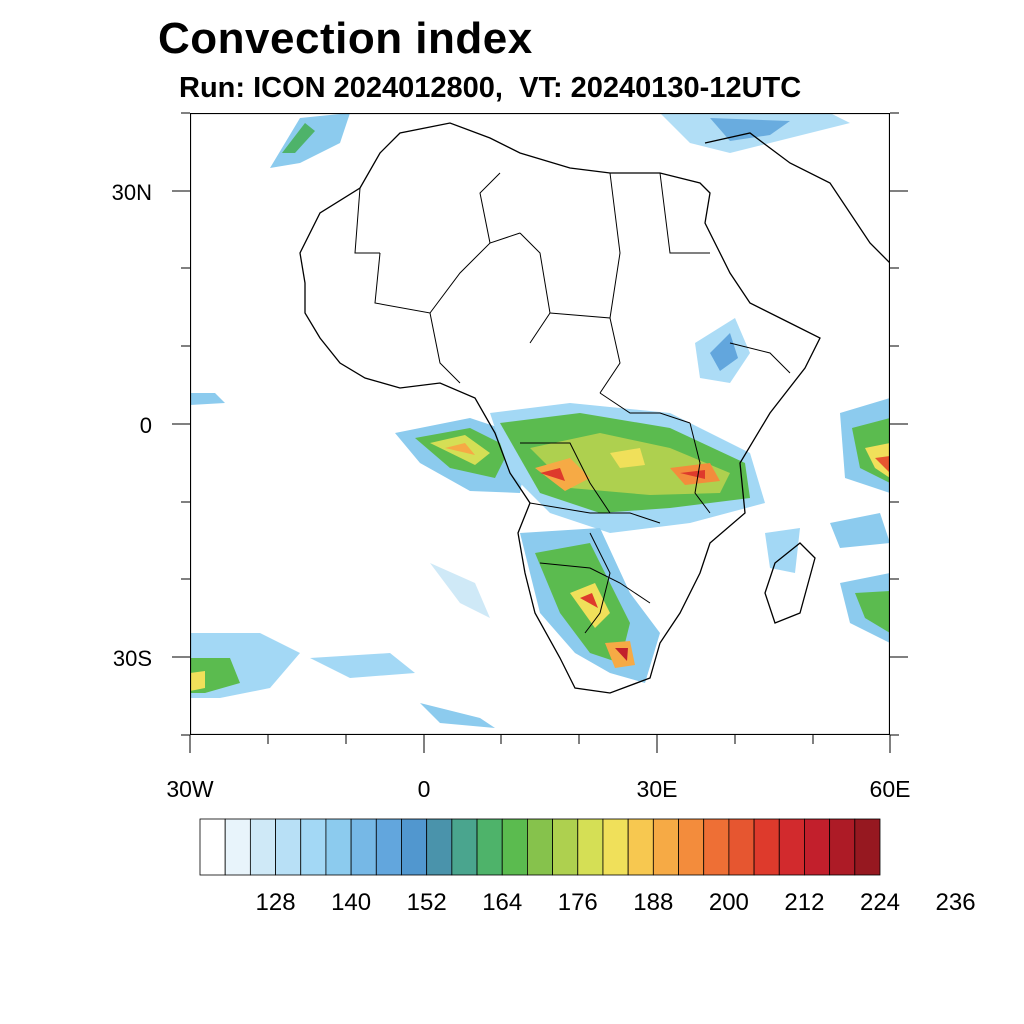 This screenshot has height=1024, width=1024. What do you see at coordinates (351, 902) in the screenshot?
I see `colorbar-label: 140` at bounding box center [351, 902].